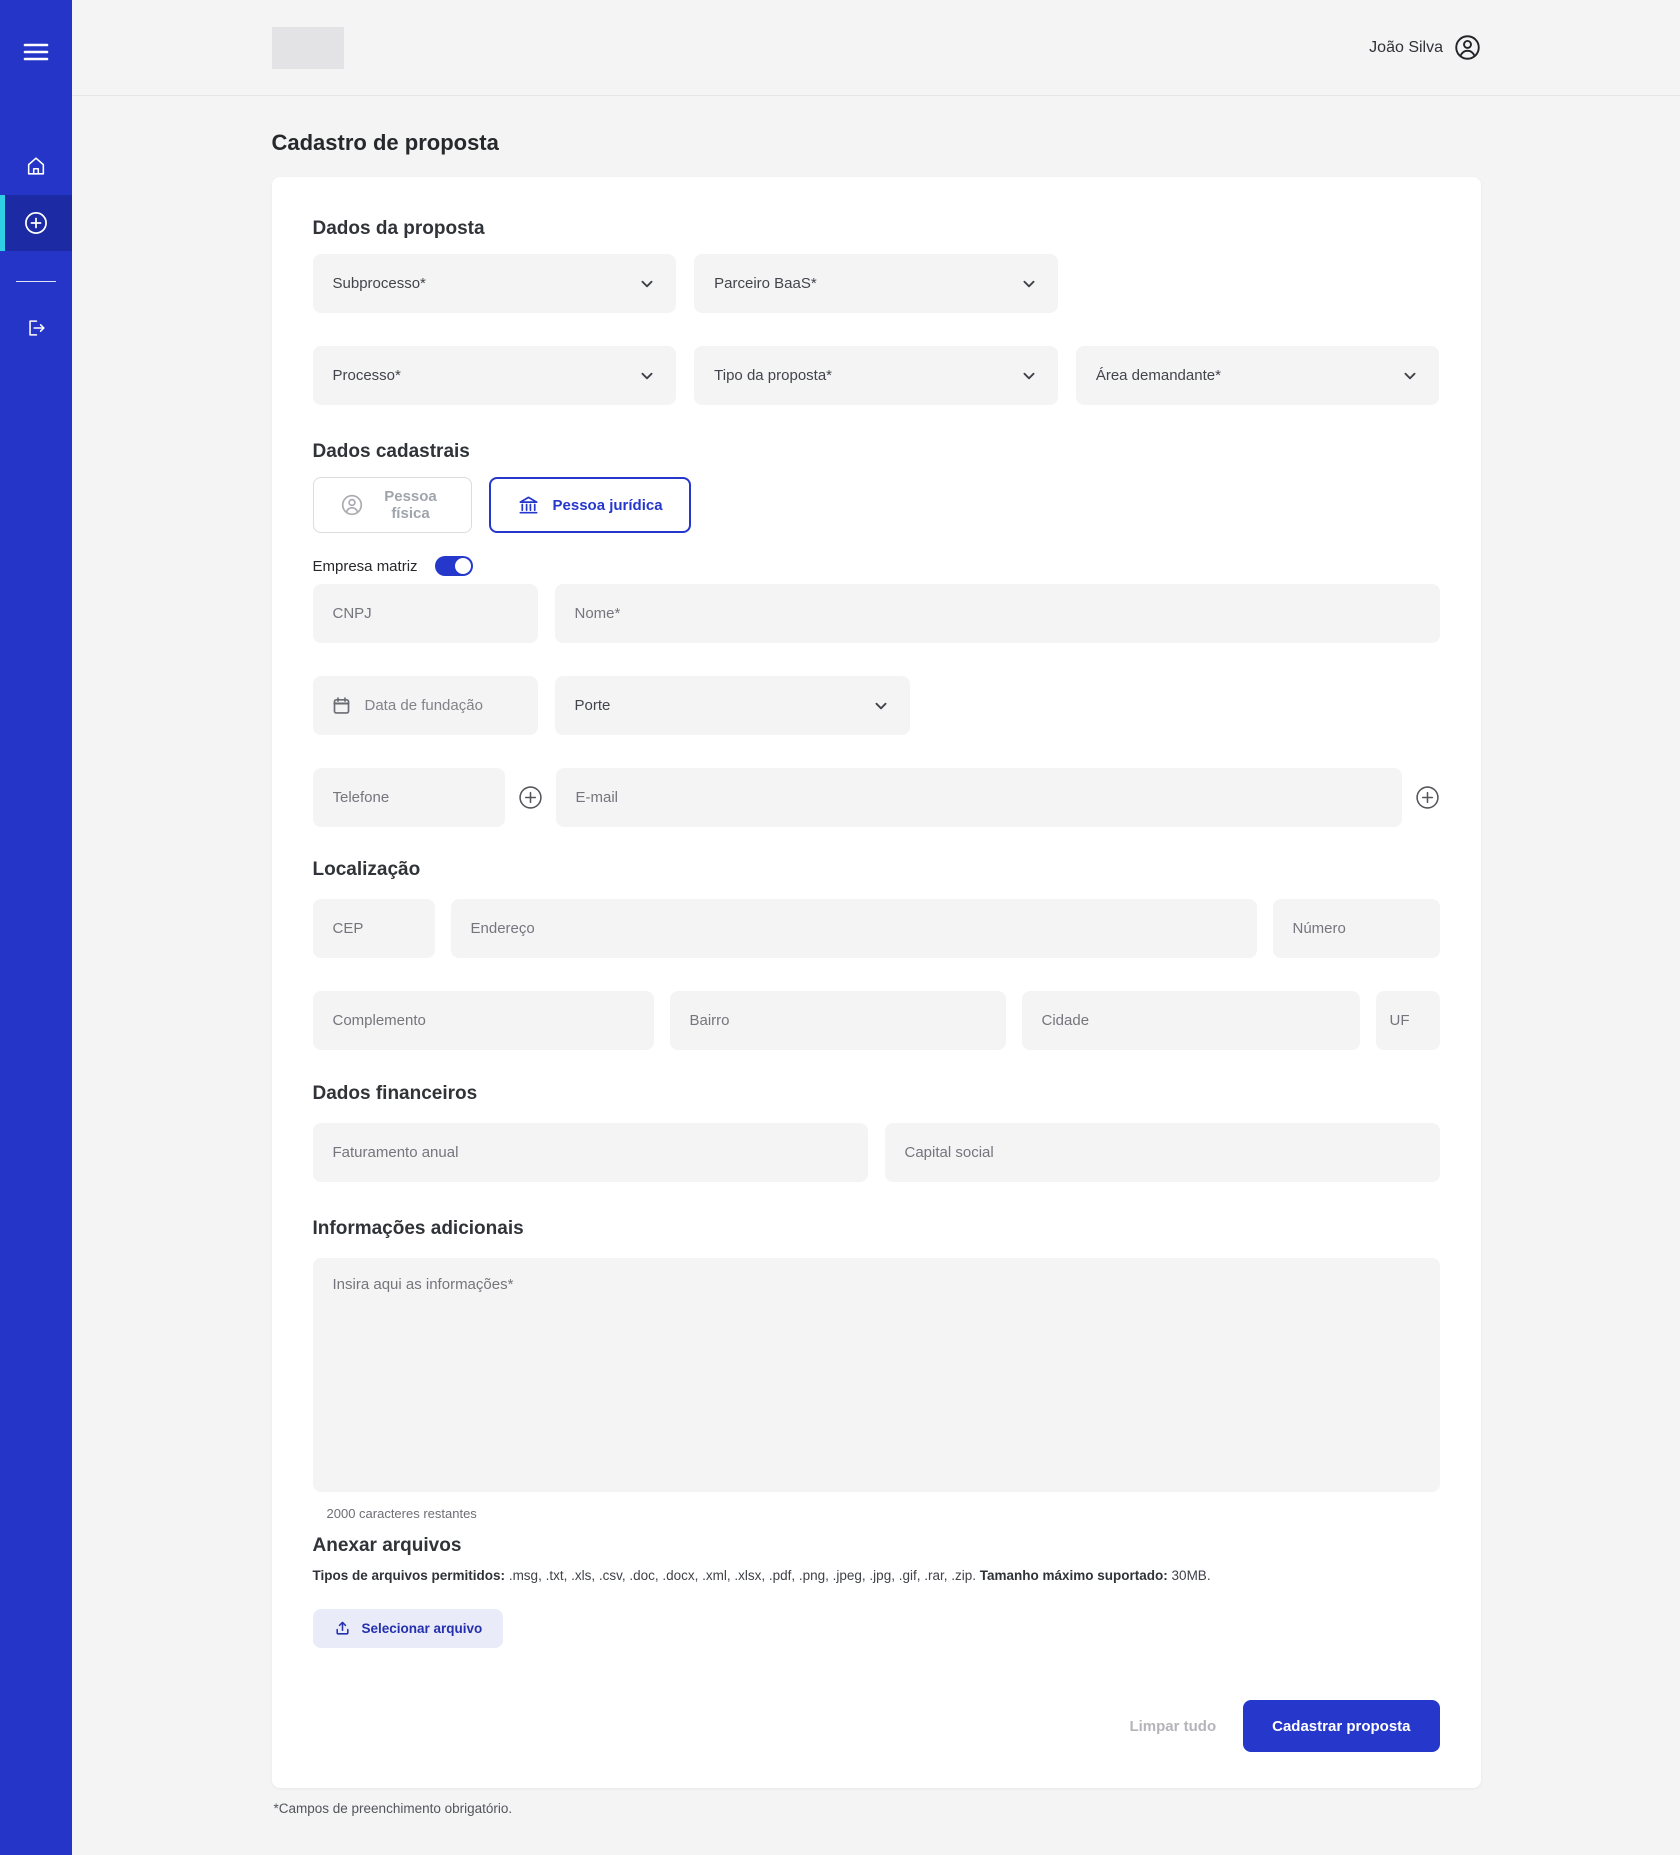 The image size is (1680, 1855). Describe the element at coordinates (410, 505) in the screenshot. I see `pessoa-fisica-label: Pessoa física` at that location.